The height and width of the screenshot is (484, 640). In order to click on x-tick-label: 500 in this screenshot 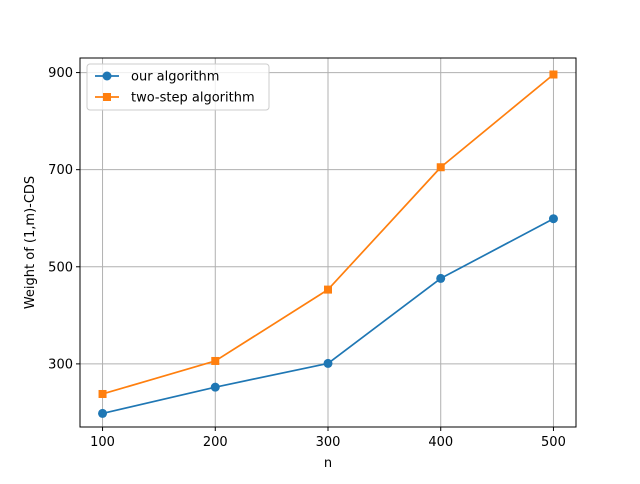, I will do `click(553, 442)`.